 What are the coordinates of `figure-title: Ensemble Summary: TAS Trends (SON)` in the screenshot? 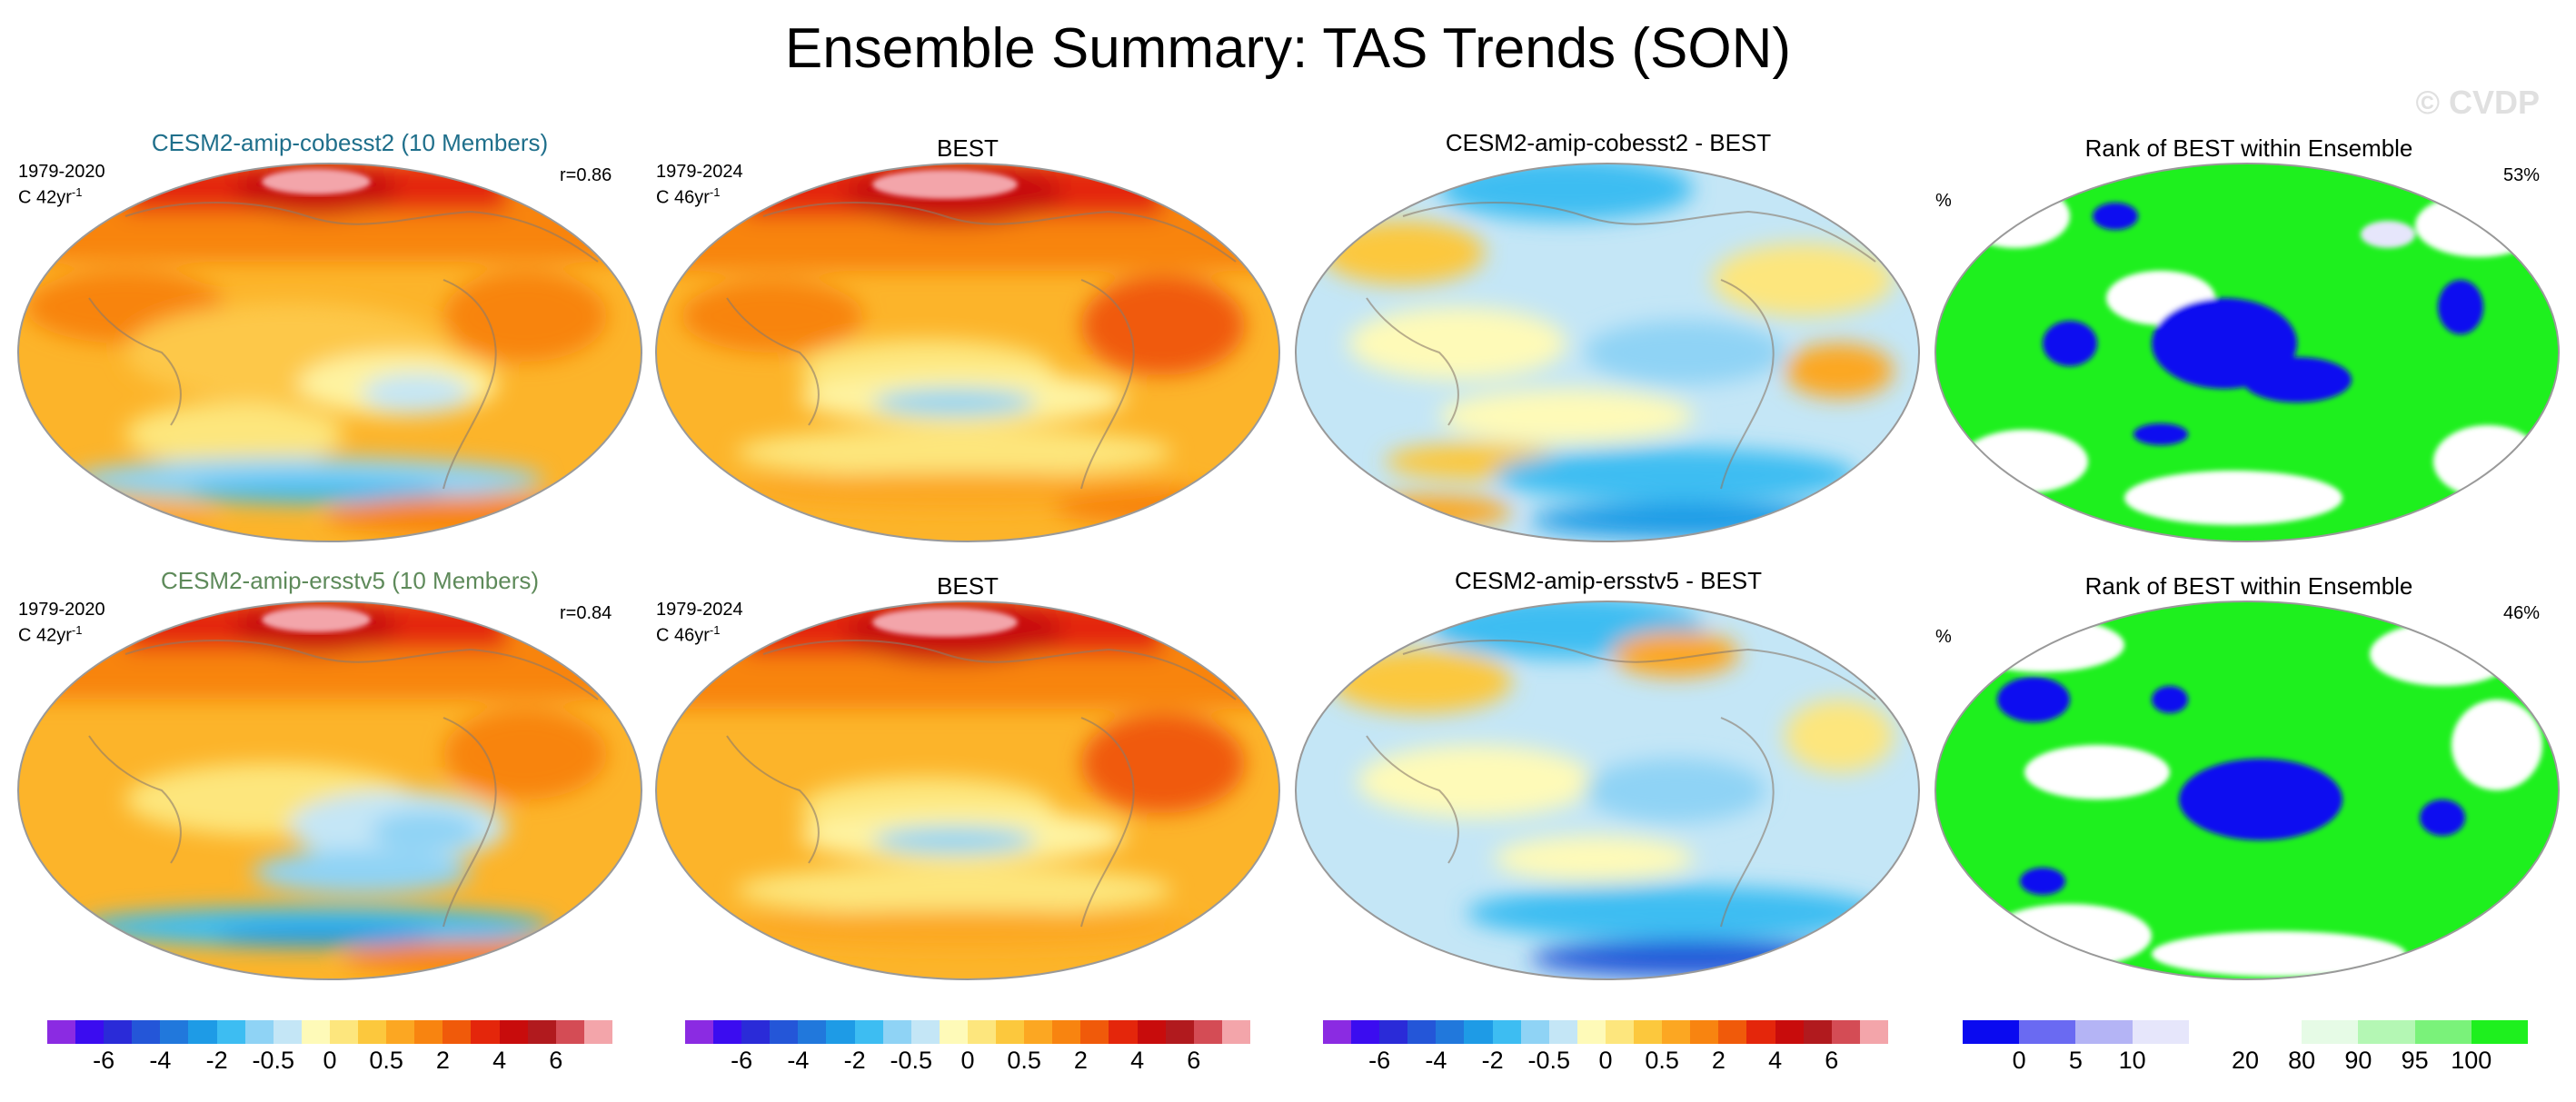 It's located at (1288, 48).